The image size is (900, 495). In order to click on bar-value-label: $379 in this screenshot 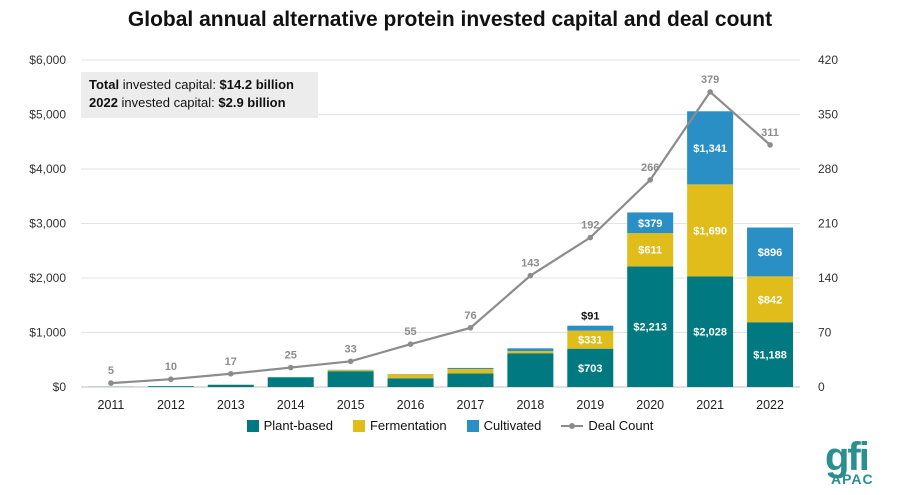, I will do `click(650, 224)`.